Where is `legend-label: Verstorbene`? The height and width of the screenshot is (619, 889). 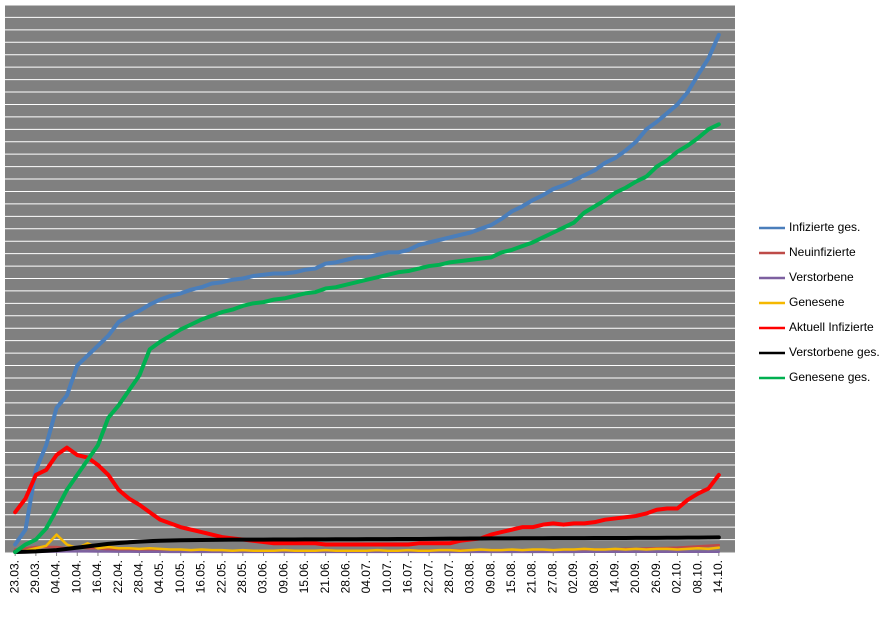 legend-label: Verstorbene is located at coordinates (821, 277).